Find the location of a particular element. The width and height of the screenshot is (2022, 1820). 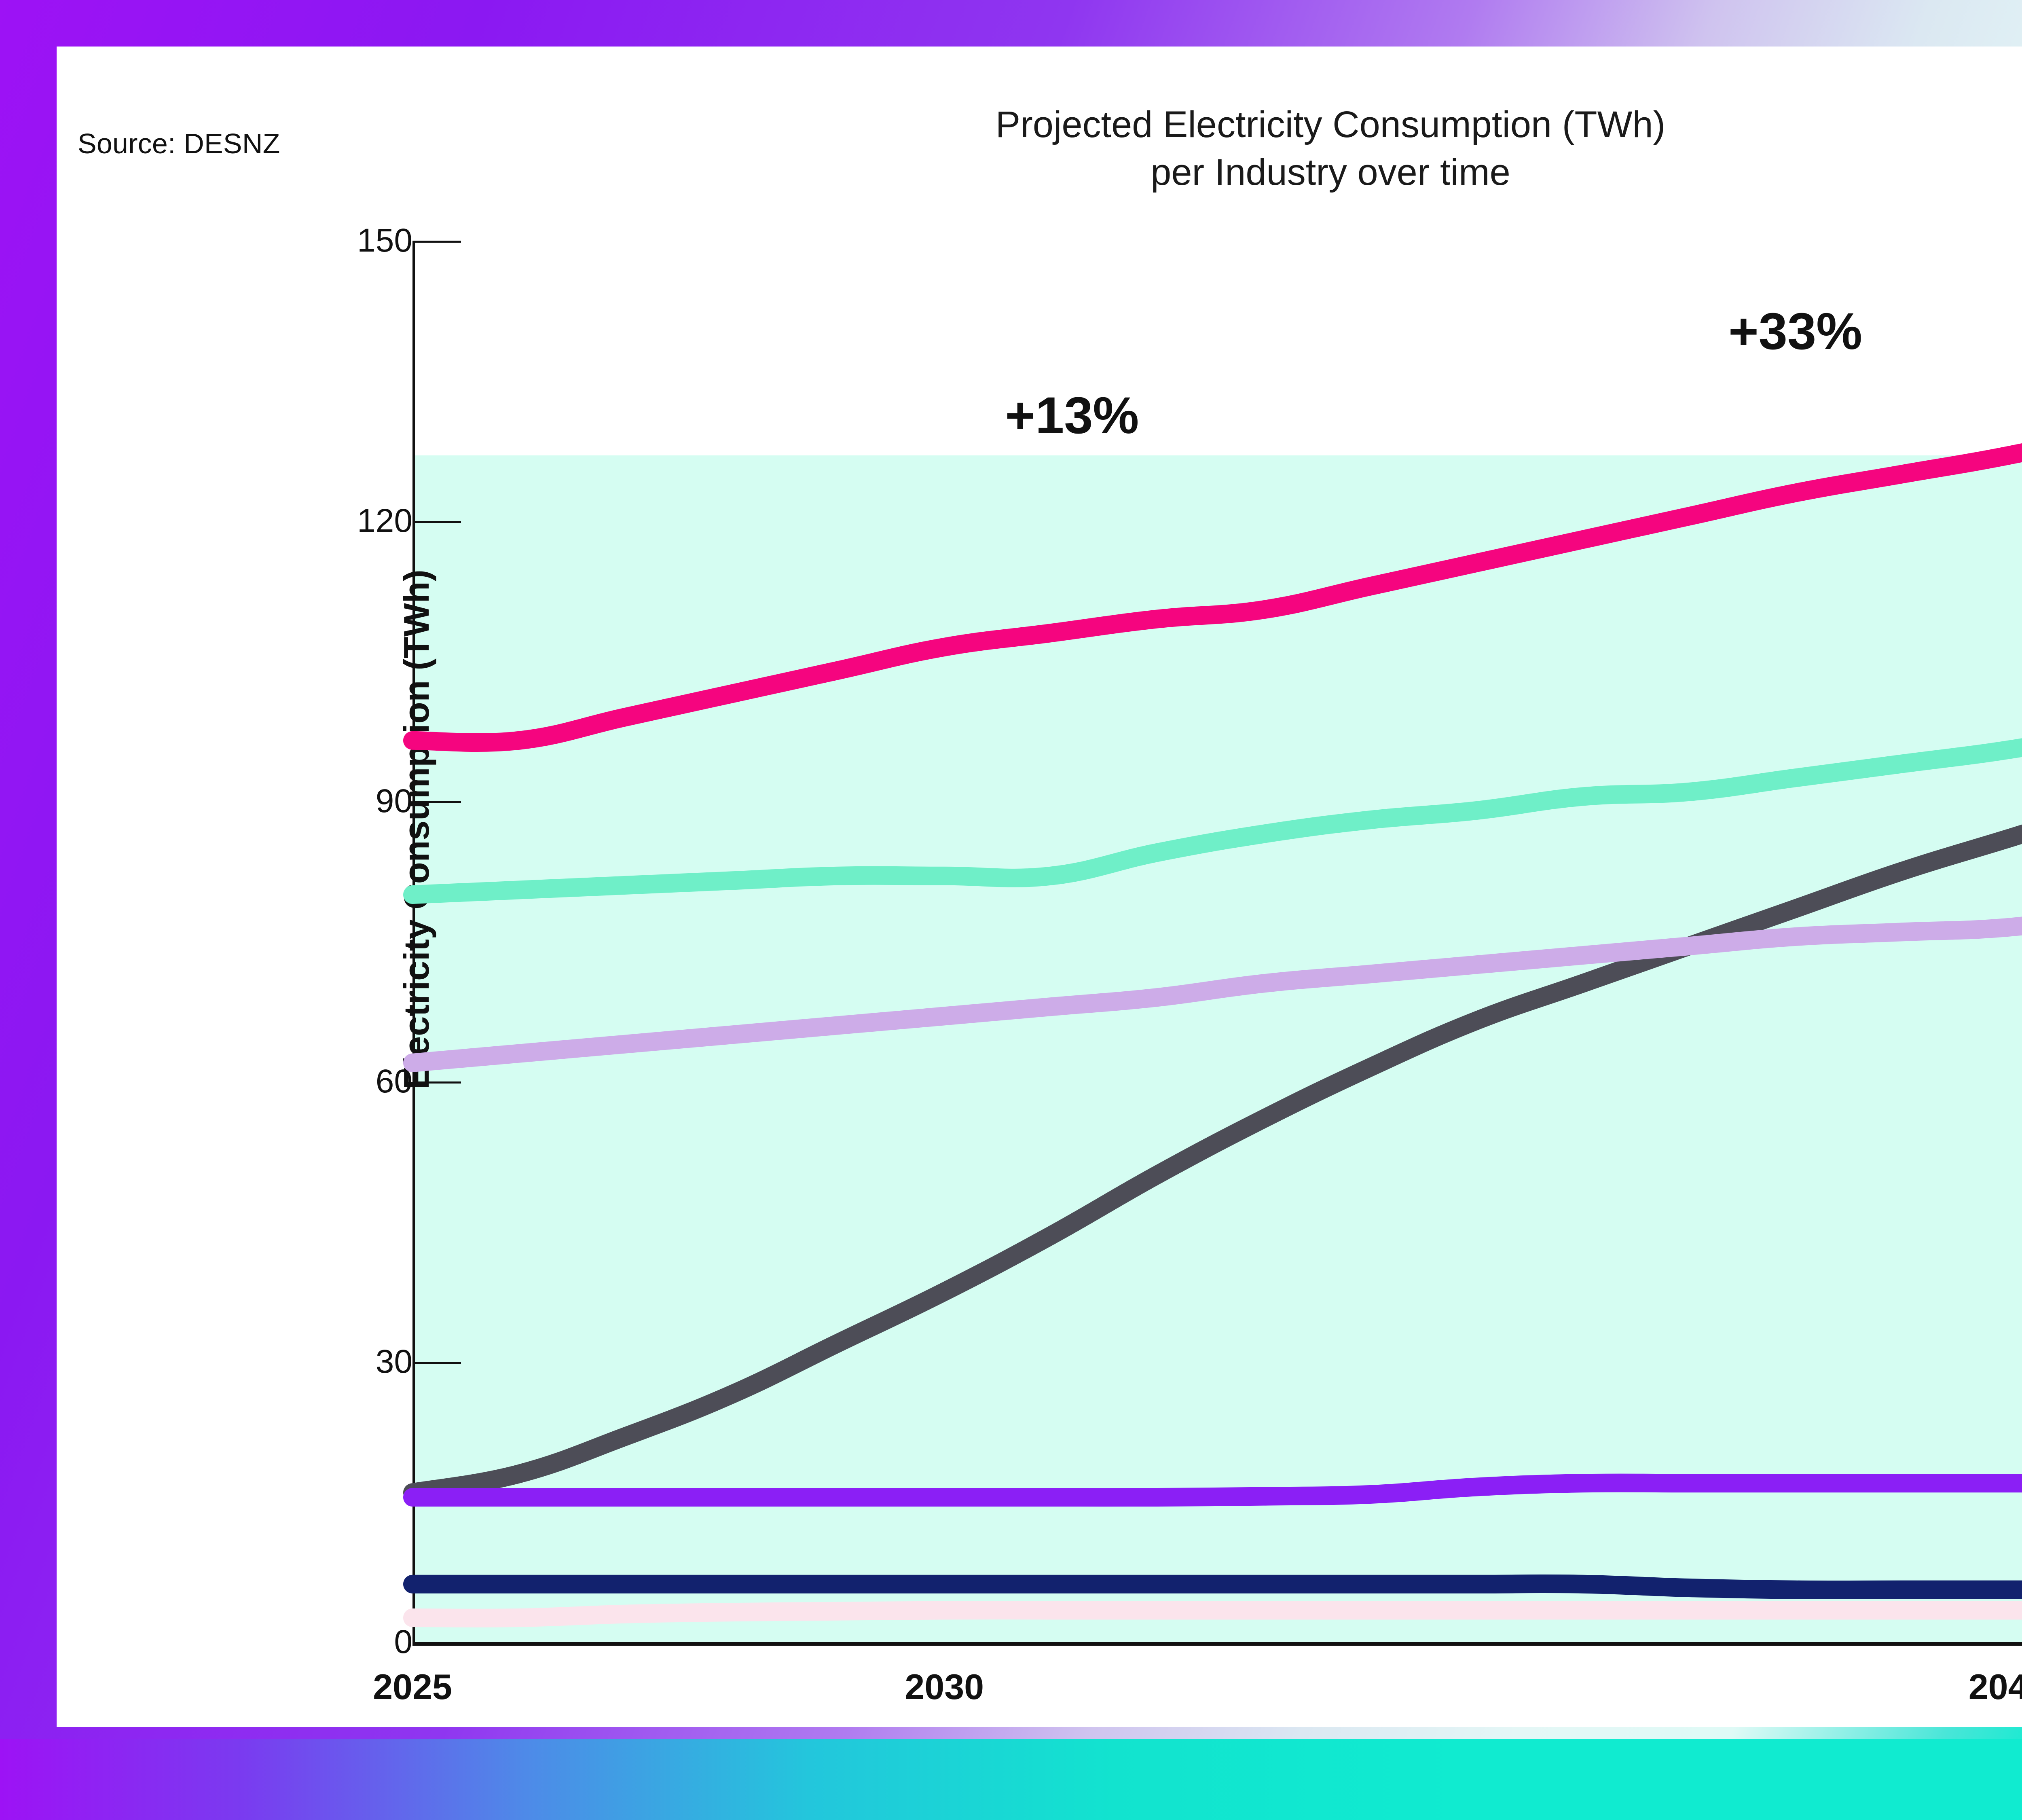

series-line-iron-steel is located at coordinates (1212, 1614).